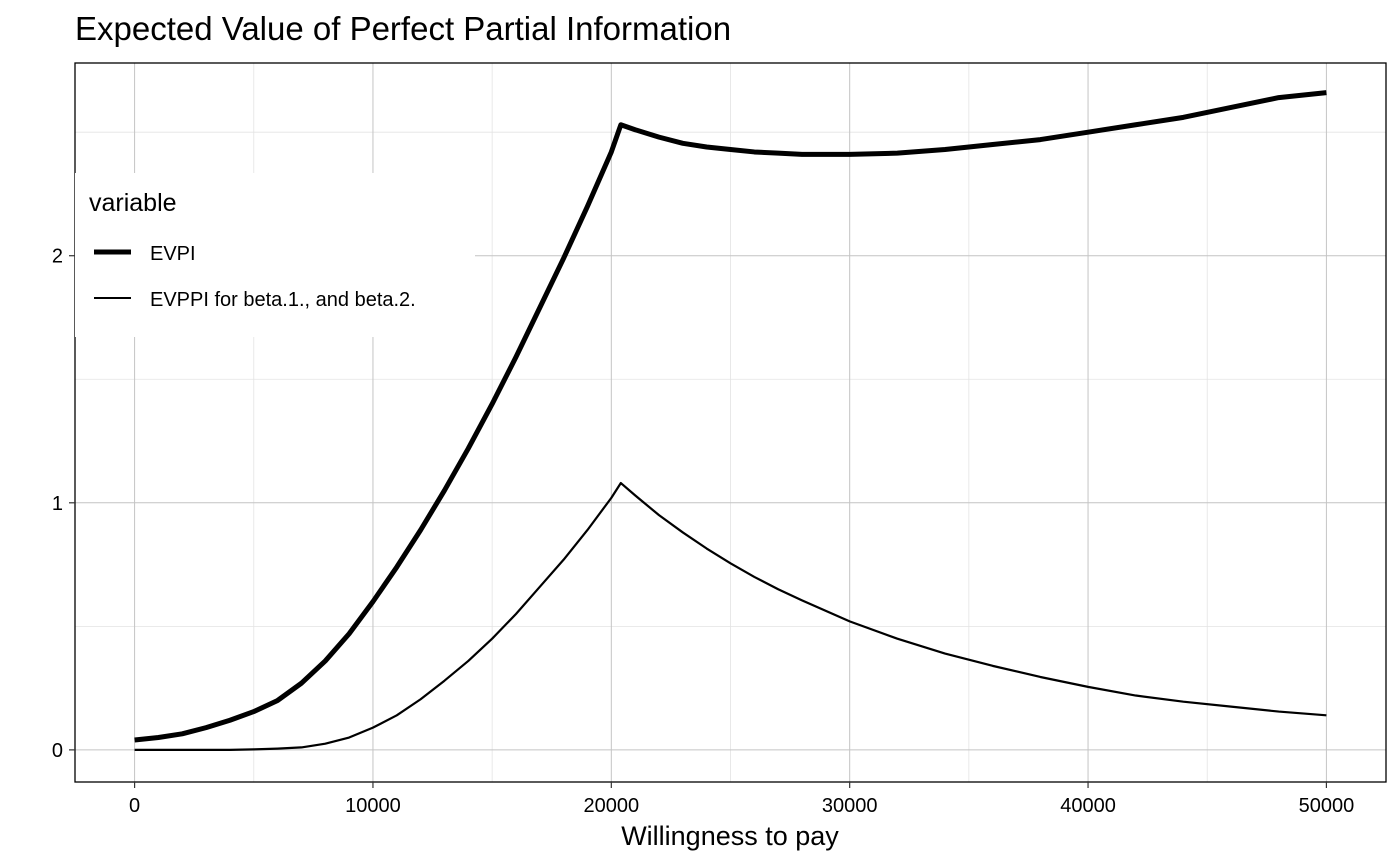 This screenshot has height=866, width=1400. I want to click on x-tick-label: 0, so click(134, 806).